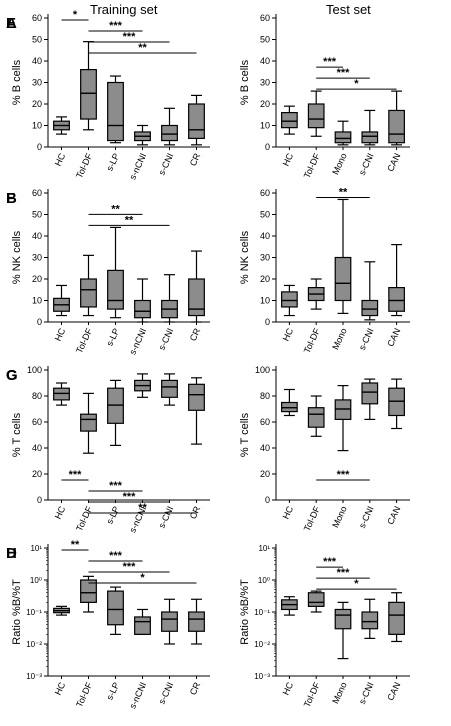  I want to click on y-tick-label: 80, so click(265, 396).